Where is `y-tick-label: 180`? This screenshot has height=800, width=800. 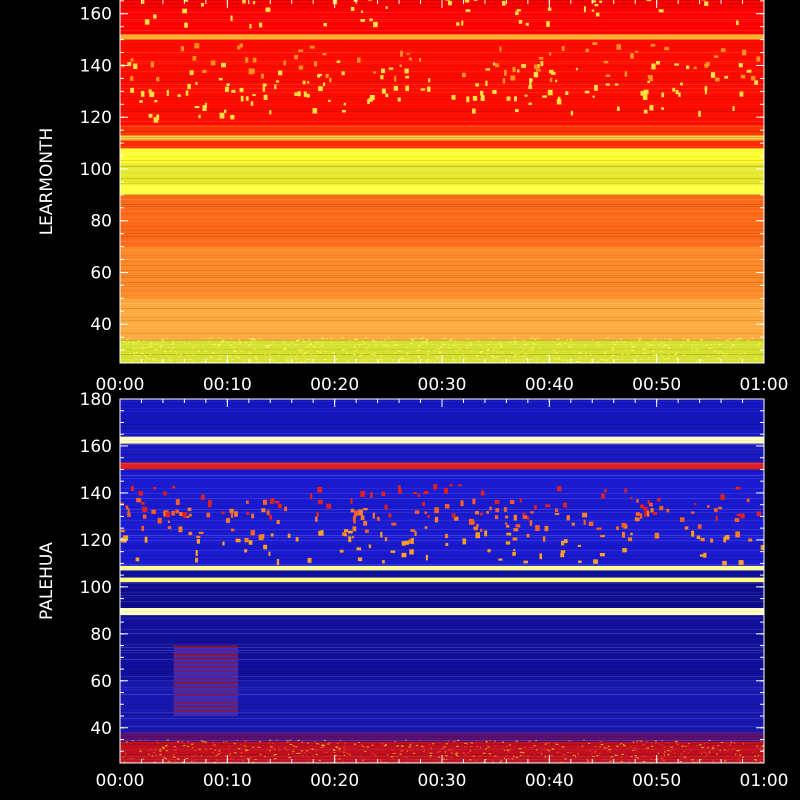
y-tick-label: 180 is located at coordinates (96, 400).